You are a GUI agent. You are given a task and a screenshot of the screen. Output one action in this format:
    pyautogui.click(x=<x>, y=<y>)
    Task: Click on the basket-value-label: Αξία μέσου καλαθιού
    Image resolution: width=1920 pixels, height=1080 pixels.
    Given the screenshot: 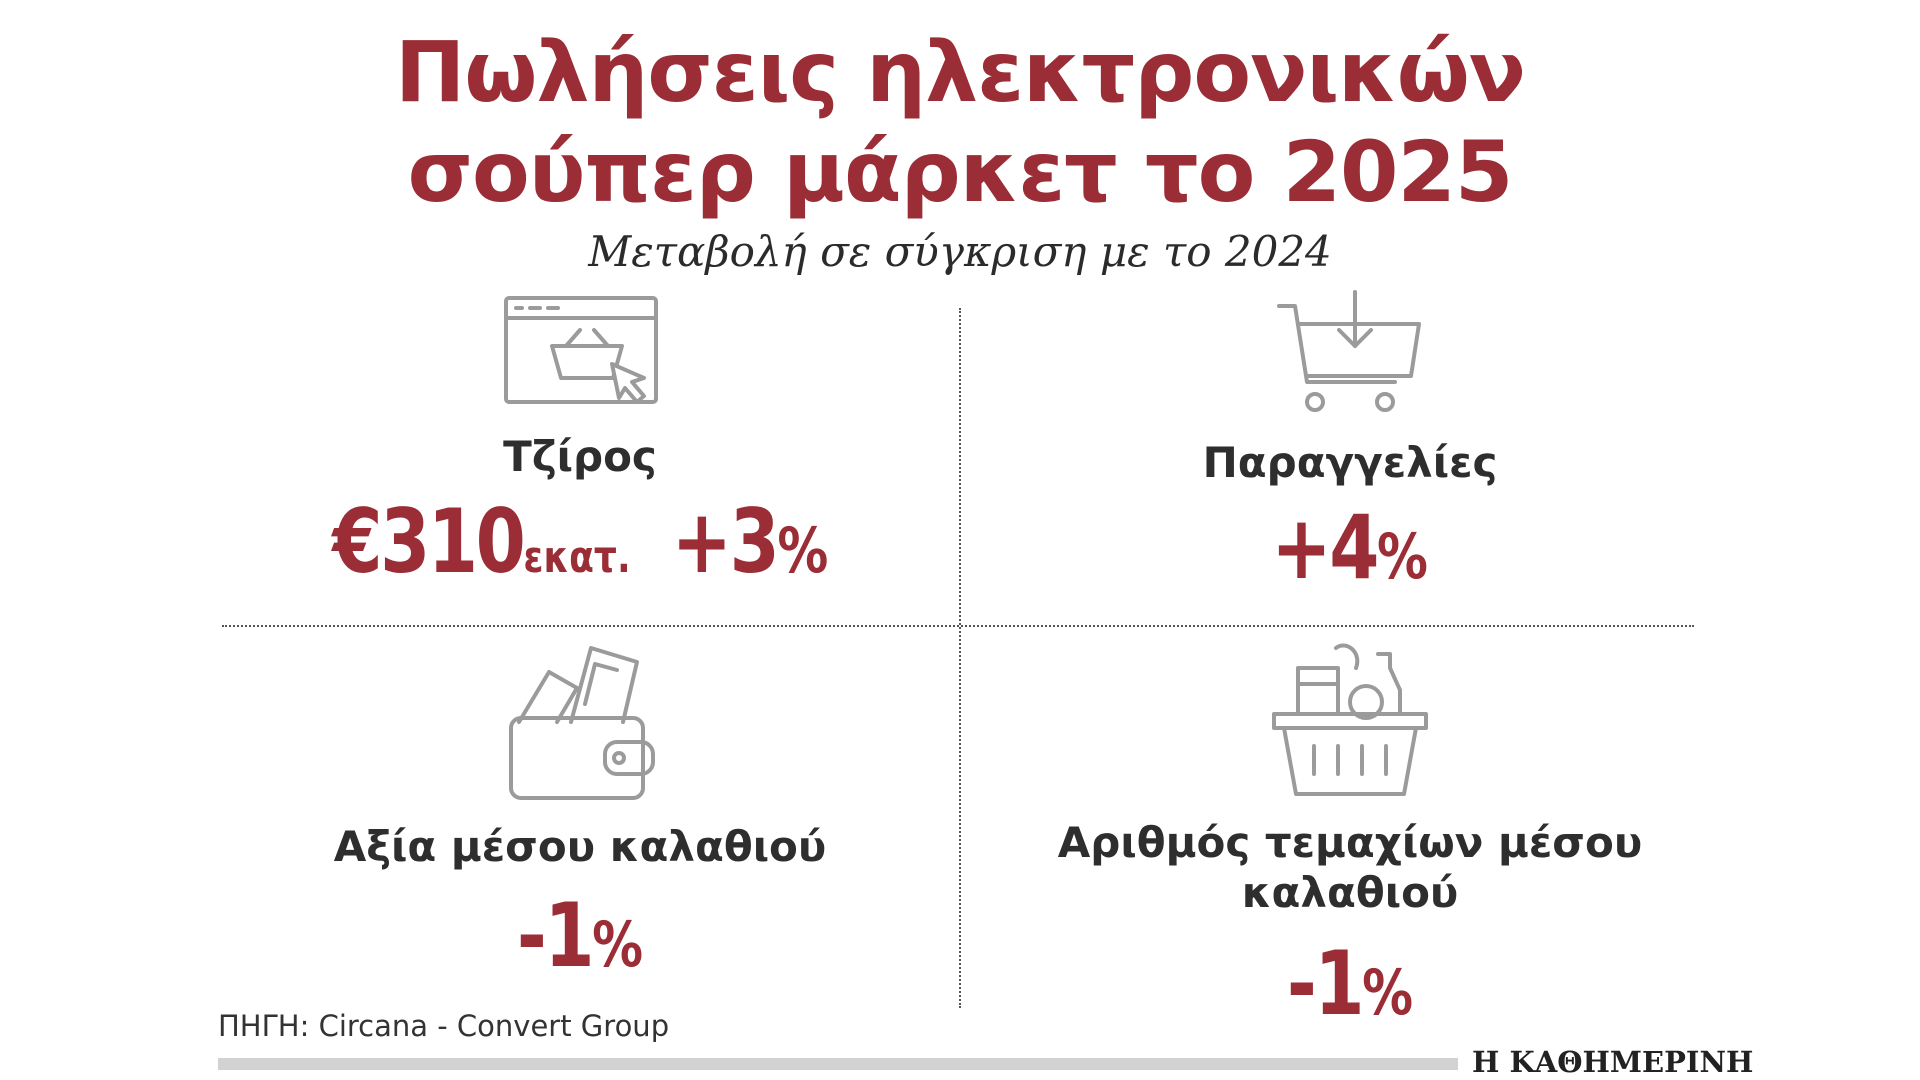 What is the action you would take?
    pyautogui.click(x=580, y=846)
    